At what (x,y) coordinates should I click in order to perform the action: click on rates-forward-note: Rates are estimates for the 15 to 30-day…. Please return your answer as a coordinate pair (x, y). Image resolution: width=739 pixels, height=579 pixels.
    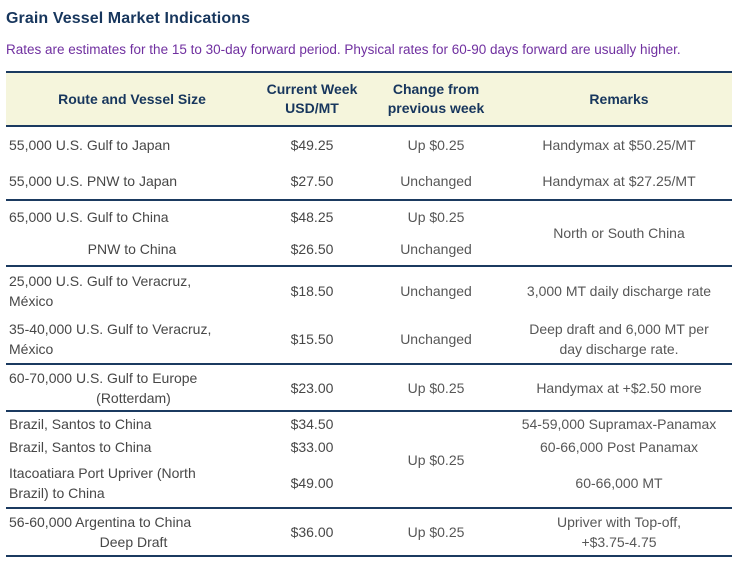
    Looking at the image, I should click on (343, 49).